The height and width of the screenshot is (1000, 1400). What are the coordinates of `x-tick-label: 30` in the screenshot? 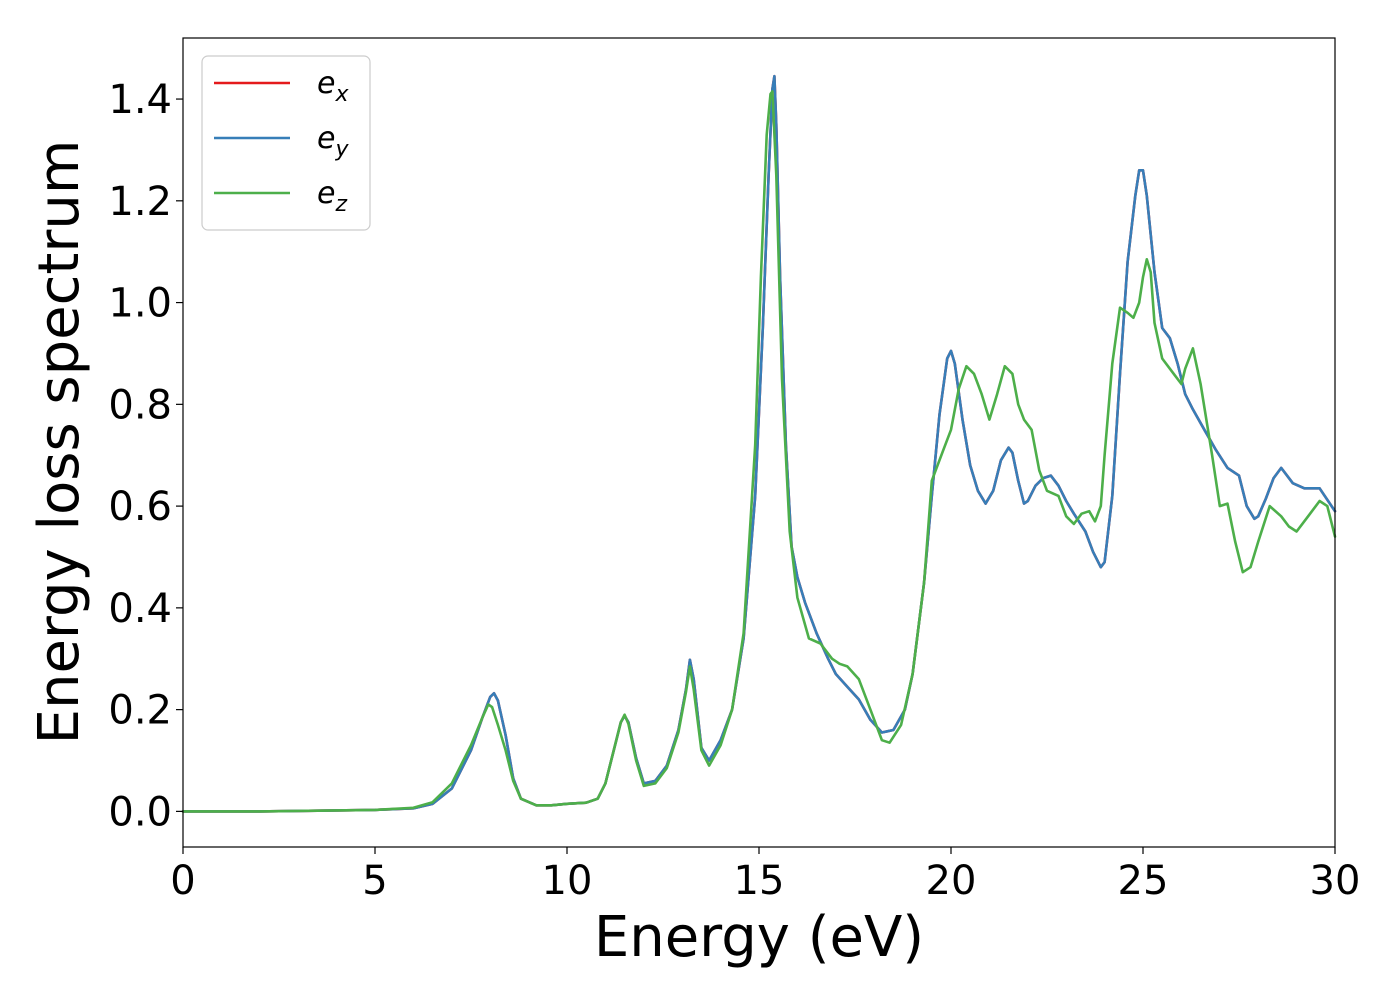 It's located at (1335, 881).